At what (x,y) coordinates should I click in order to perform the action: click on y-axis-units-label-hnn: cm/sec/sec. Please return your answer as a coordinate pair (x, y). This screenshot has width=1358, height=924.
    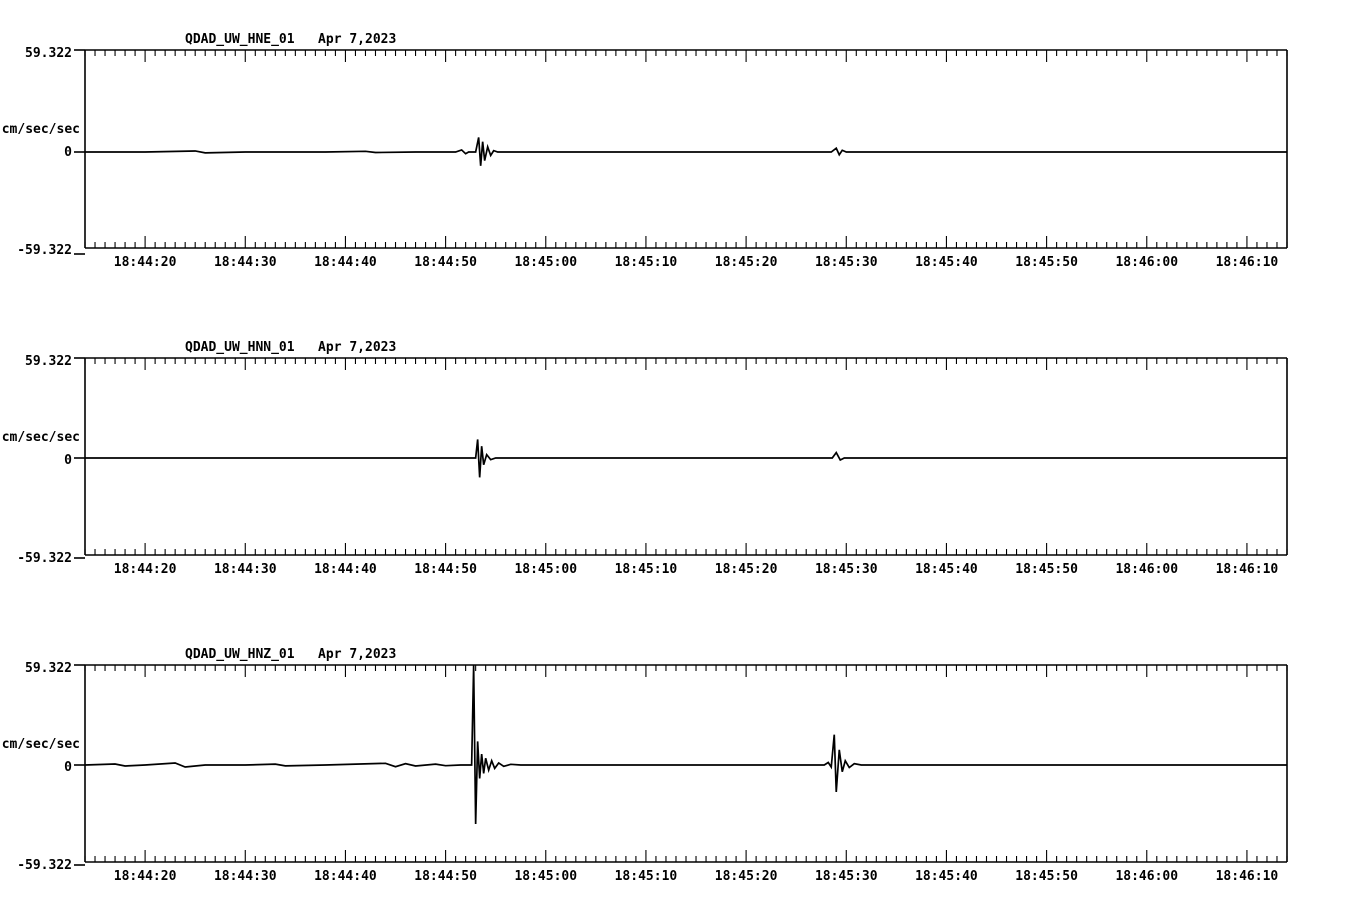
    Looking at the image, I should click on (40, 437).